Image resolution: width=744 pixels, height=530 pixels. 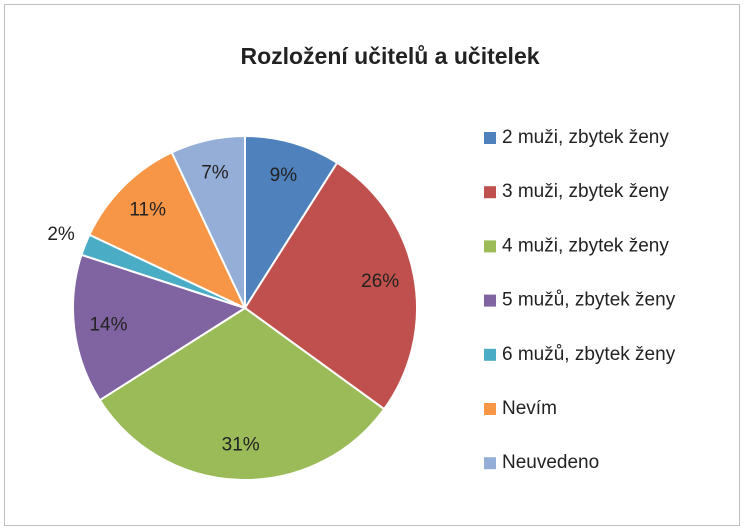 What do you see at coordinates (550, 462) in the screenshot?
I see `legend-label: Neuvedeno` at bounding box center [550, 462].